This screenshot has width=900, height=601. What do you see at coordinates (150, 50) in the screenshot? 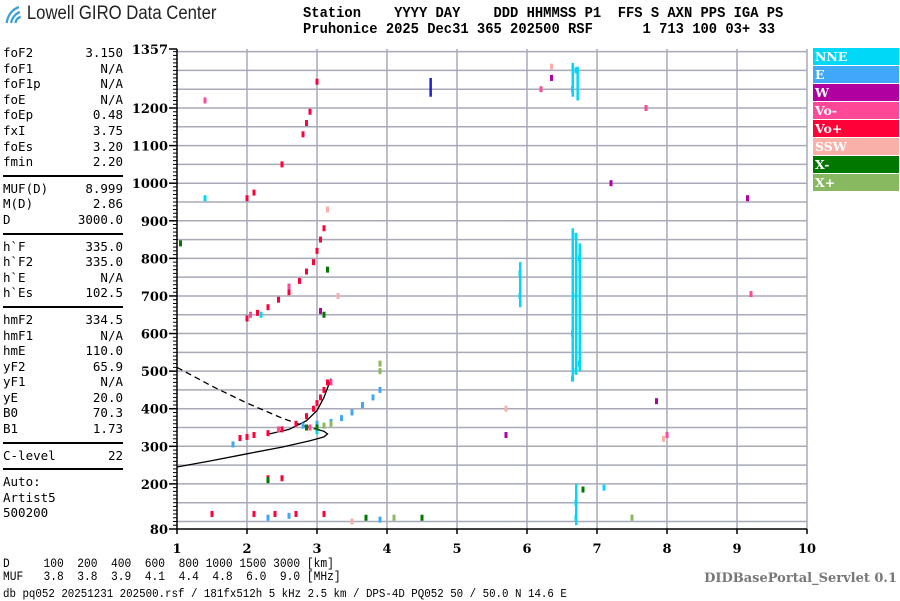
I see `y-tick-label: 1357` at bounding box center [150, 50].